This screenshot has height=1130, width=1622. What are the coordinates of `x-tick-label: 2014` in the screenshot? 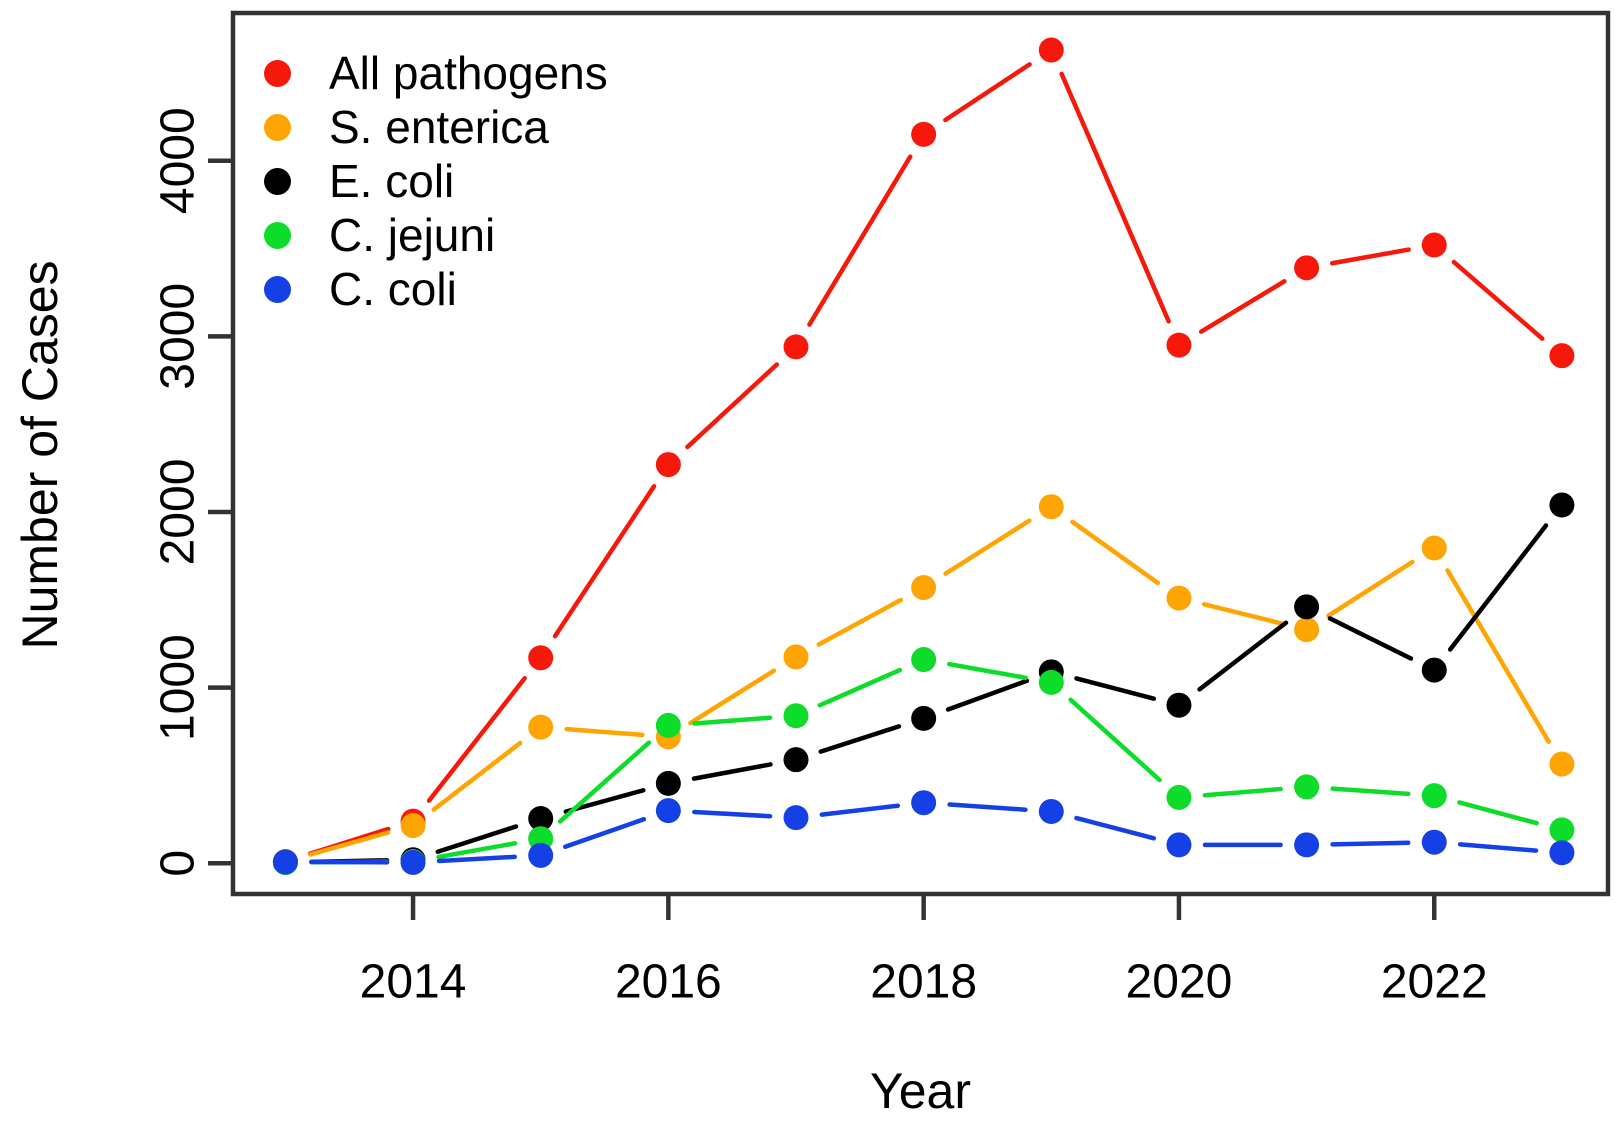 It's located at (413, 982).